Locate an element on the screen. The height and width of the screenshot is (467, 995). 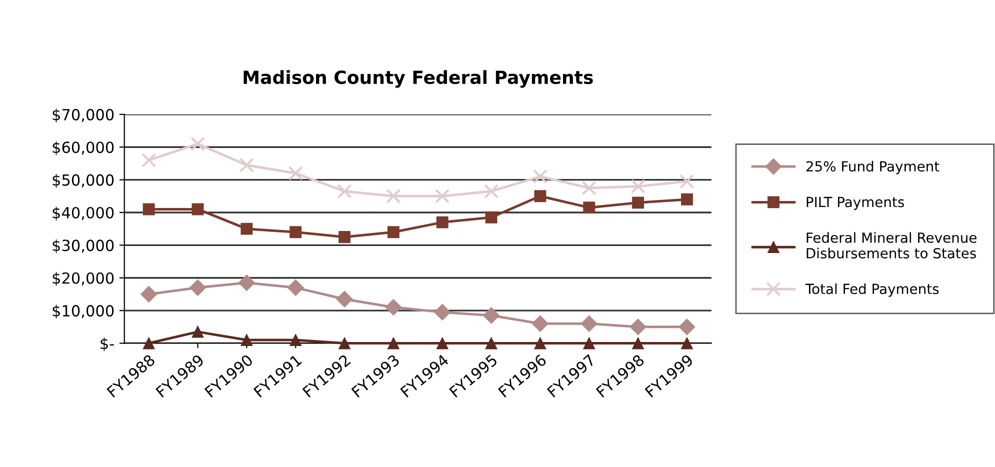
legend-label: 25% Fund Payment is located at coordinates (873, 167).